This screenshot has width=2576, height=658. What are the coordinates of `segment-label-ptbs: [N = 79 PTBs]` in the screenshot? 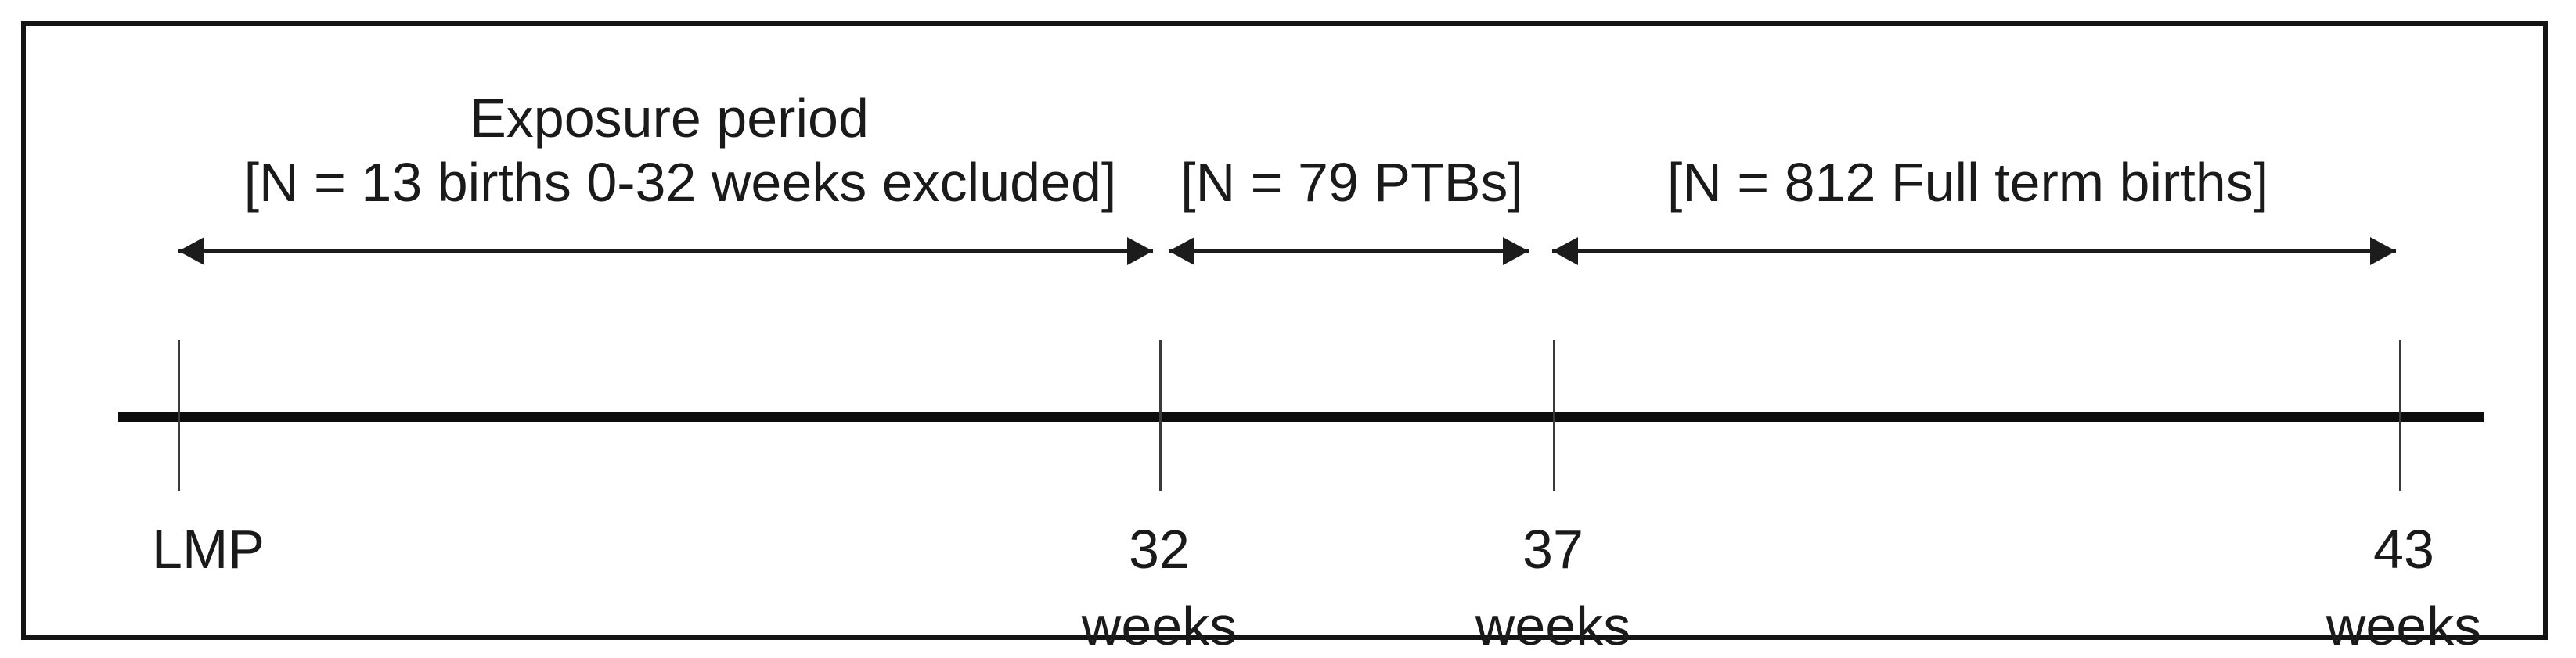 It's located at (1351, 182).